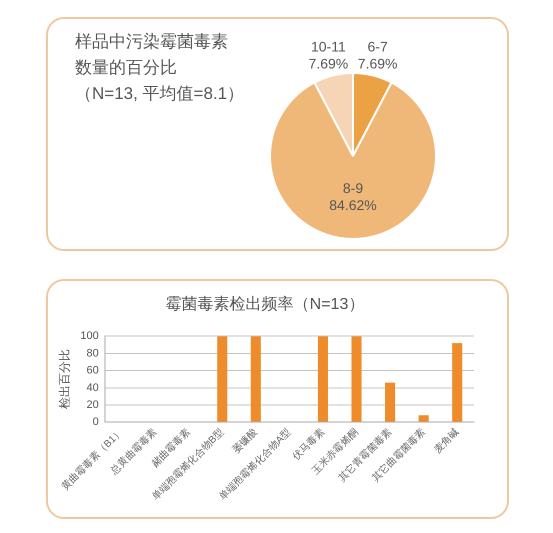 This screenshot has height=533, width=553. Describe the element at coordinates (92, 370) in the screenshot. I see `y-tick-label: 60` at that location.